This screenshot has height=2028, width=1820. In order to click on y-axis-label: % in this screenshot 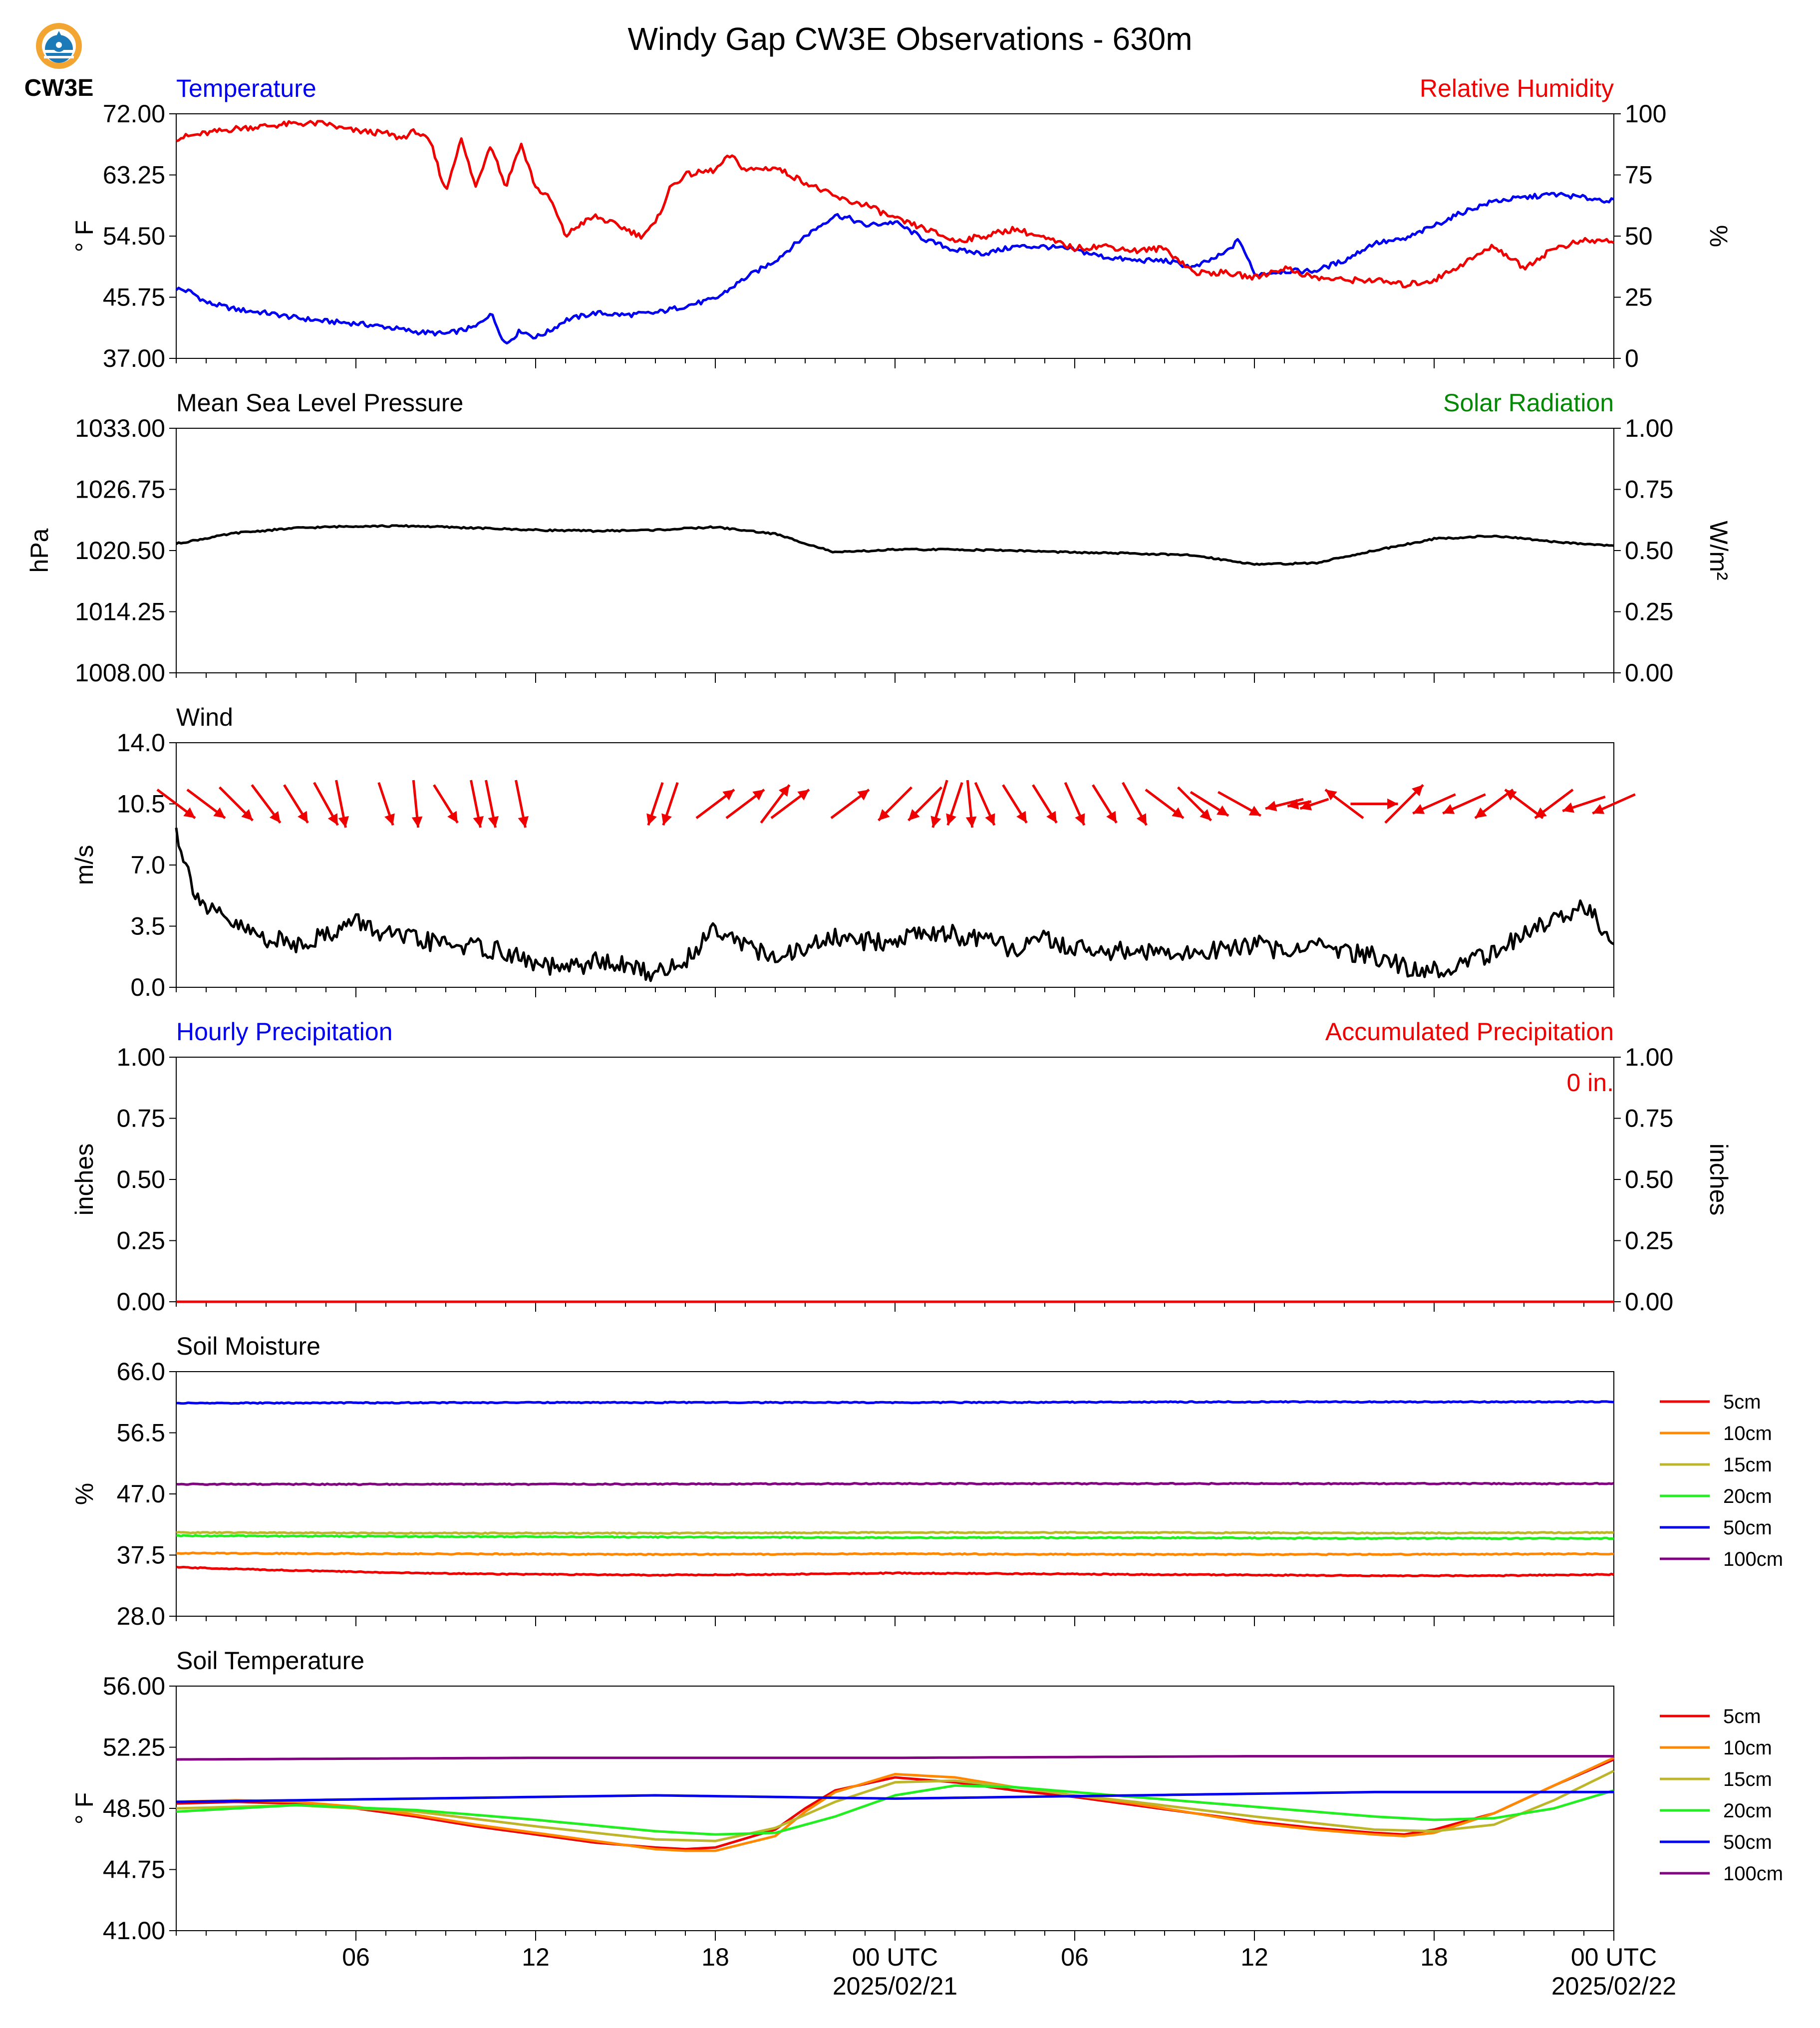, I will do `click(84, 1494)`.